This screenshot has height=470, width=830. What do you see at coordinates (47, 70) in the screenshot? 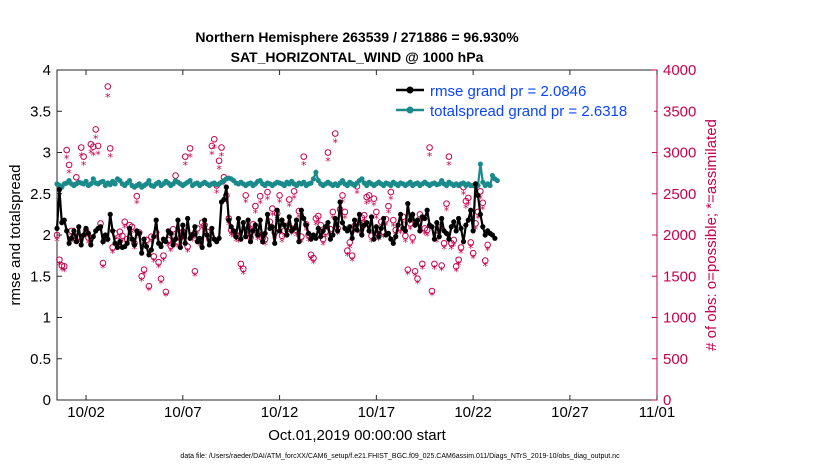
I see `left-tick-label: 4` at bounding box center [47, 70].